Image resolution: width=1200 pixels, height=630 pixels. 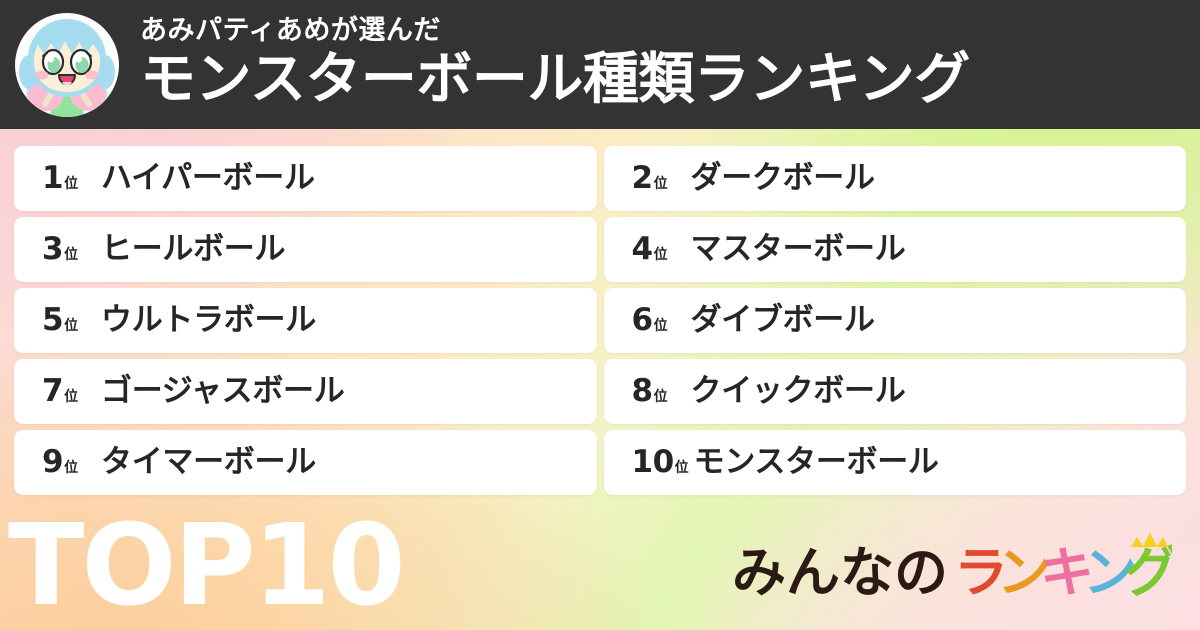 What do you see at coordinates (783, 178) in the screenshot?
I see `rank-item-label: ダークボール` at bounding box center [783, 178].